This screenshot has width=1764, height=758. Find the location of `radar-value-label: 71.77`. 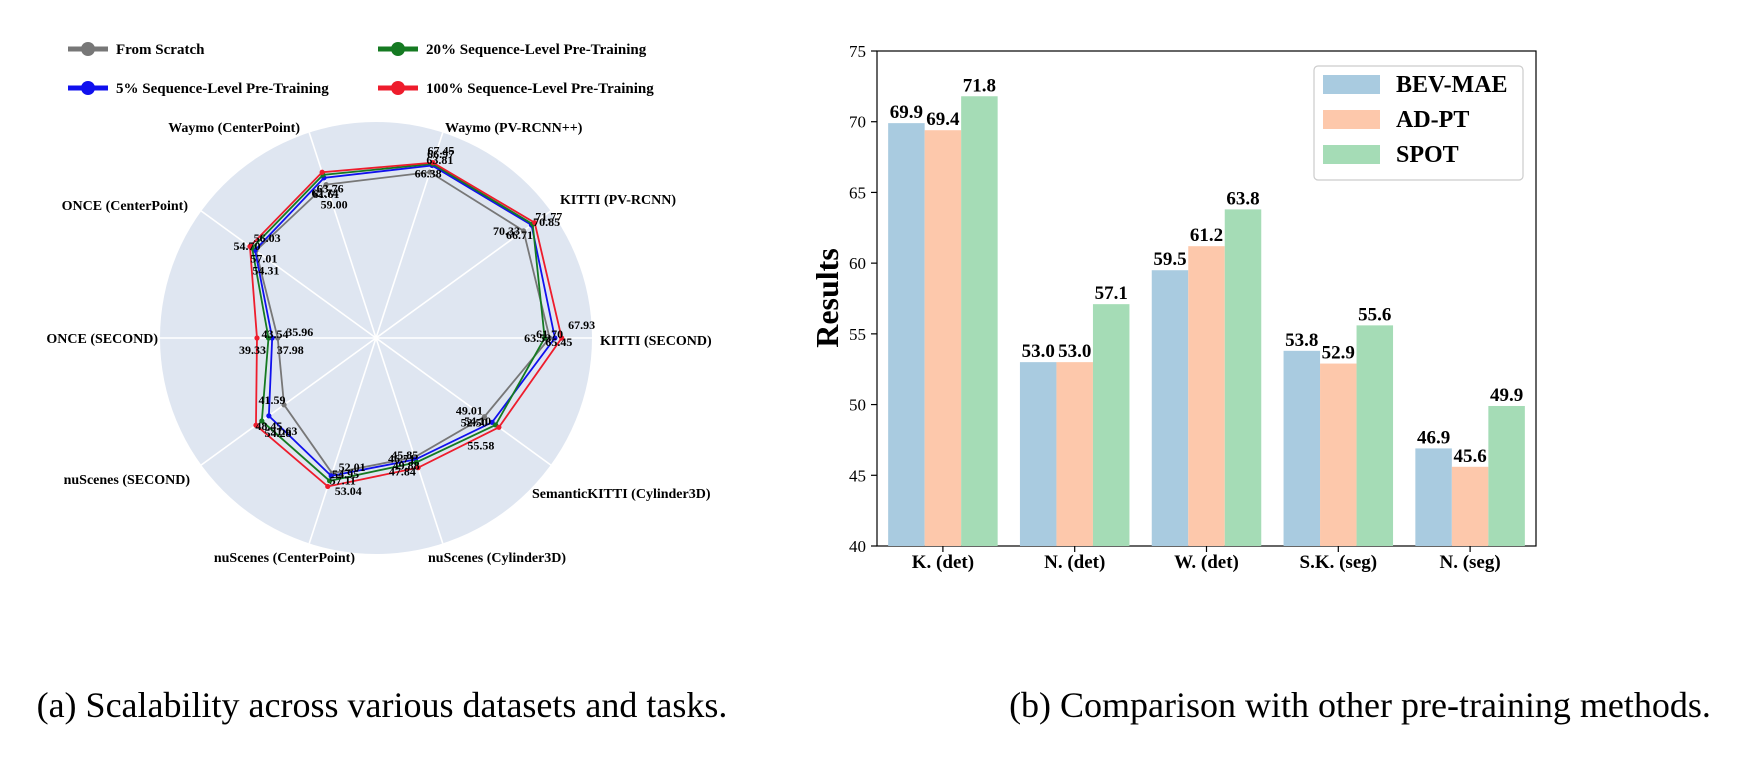

radar-value-label: 71.77 is located at coordinates (548, 217).